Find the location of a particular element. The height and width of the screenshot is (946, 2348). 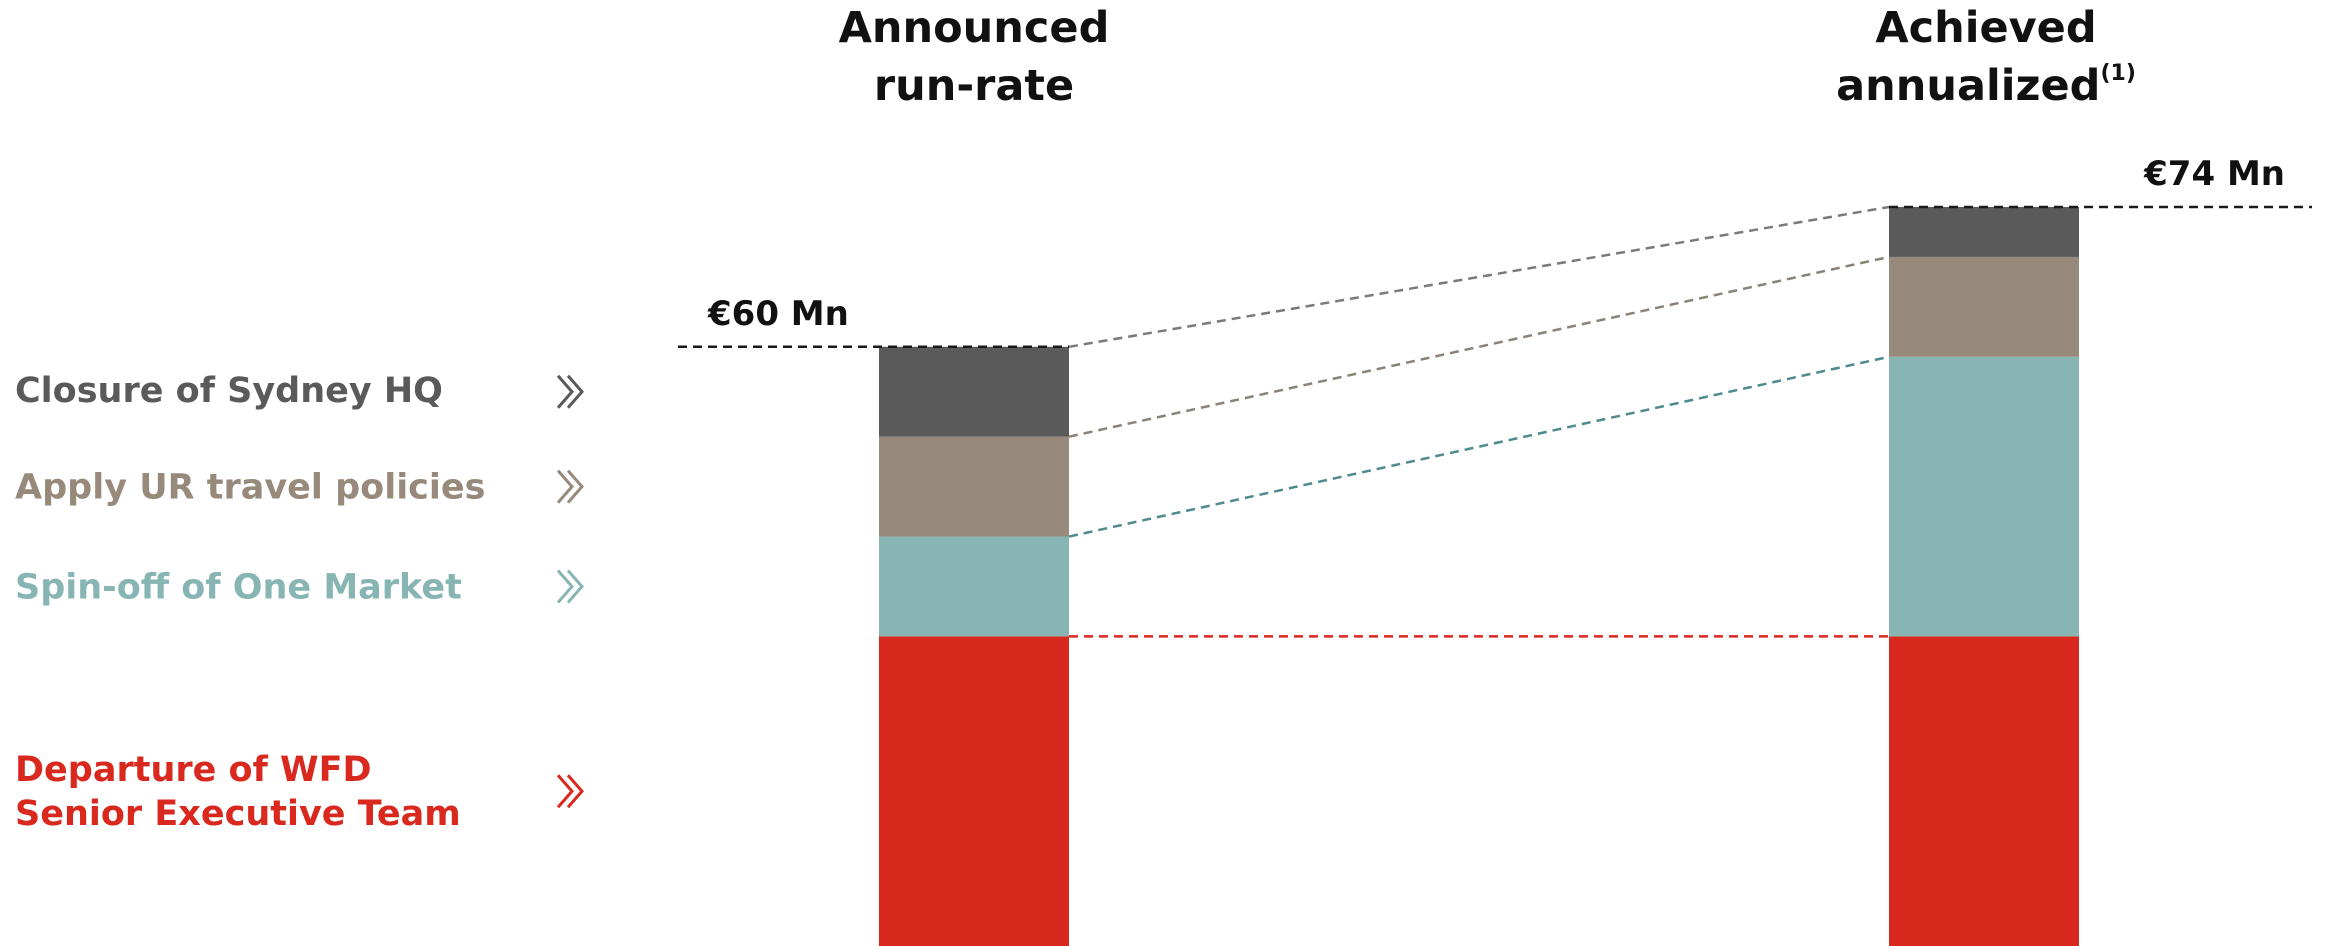

legend-label-1: Spin-off of One Market is located at coordinates (238, 587).